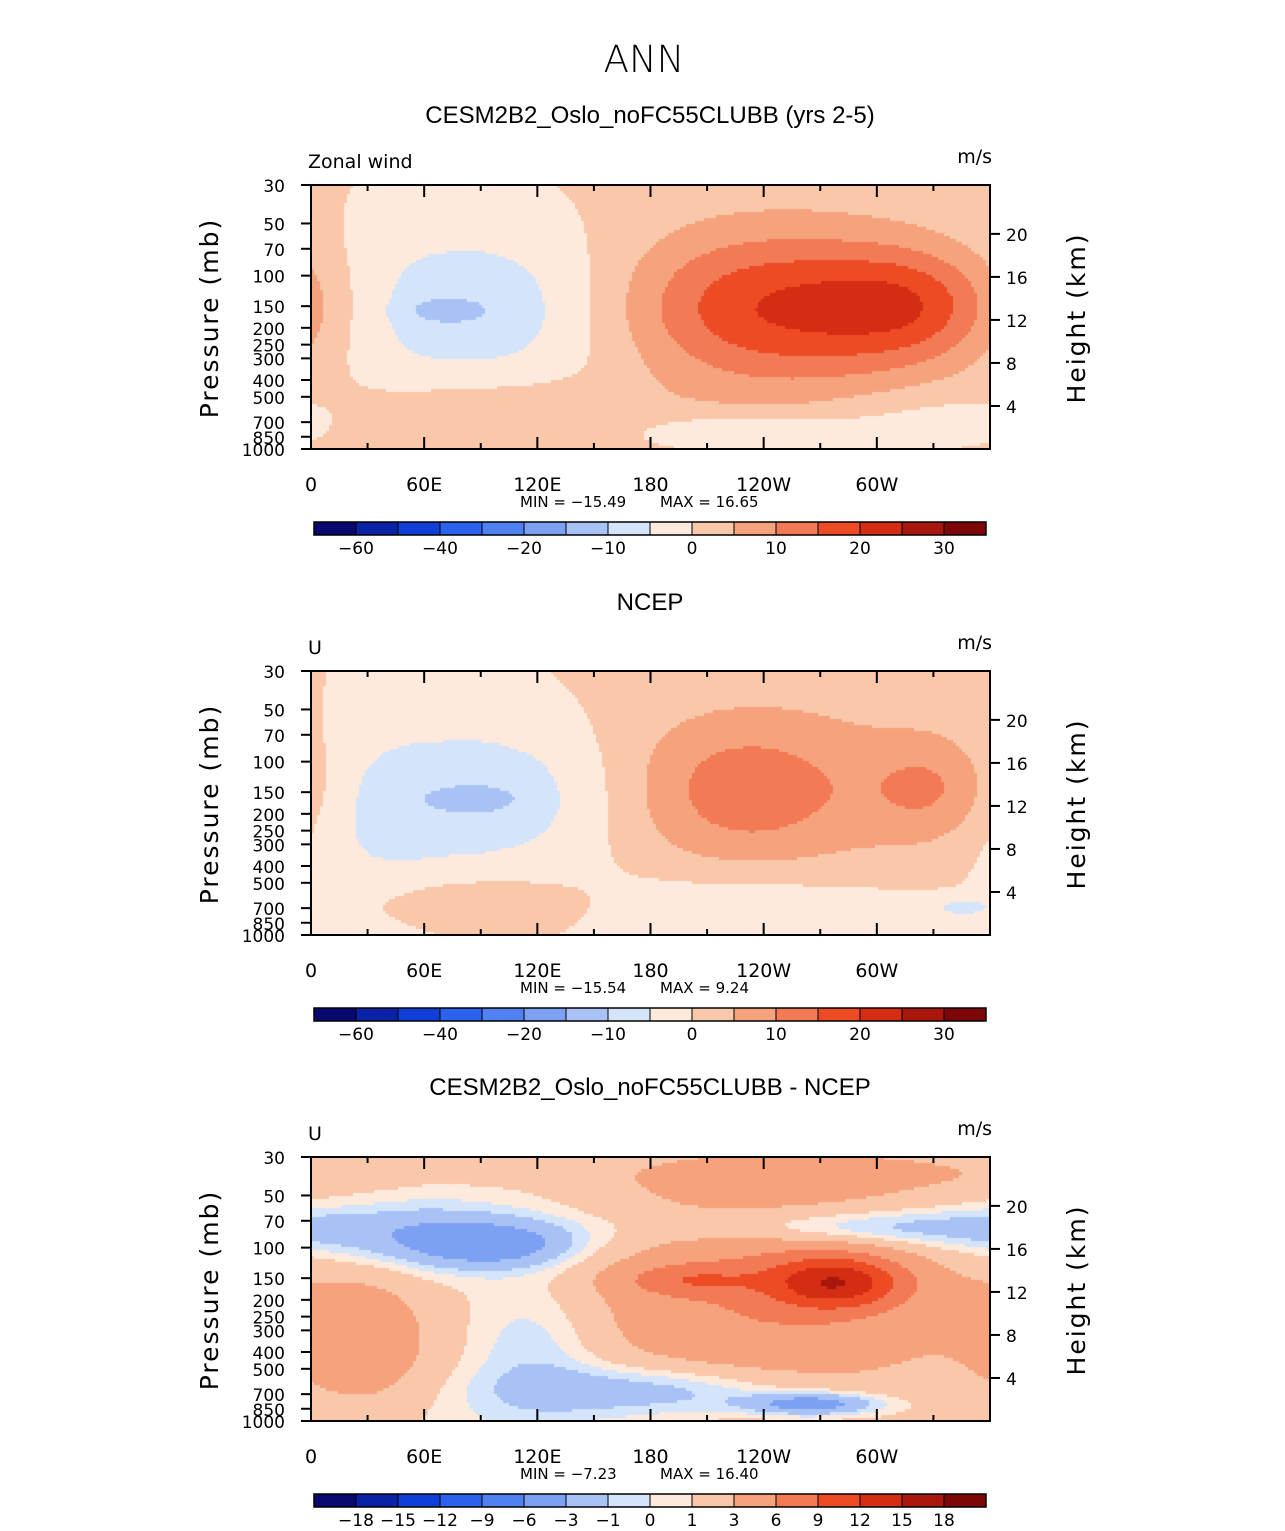  I want to click on y-tick-label: 1000, so click(263, 937).